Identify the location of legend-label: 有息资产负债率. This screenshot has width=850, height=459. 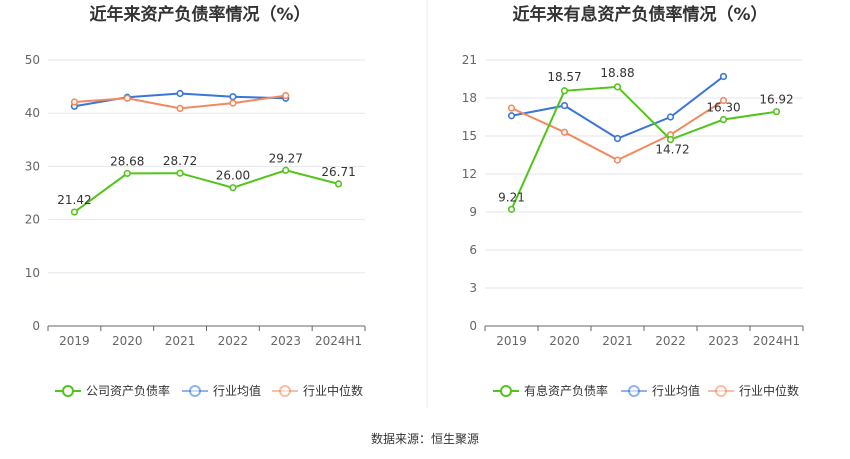
(566, 390).